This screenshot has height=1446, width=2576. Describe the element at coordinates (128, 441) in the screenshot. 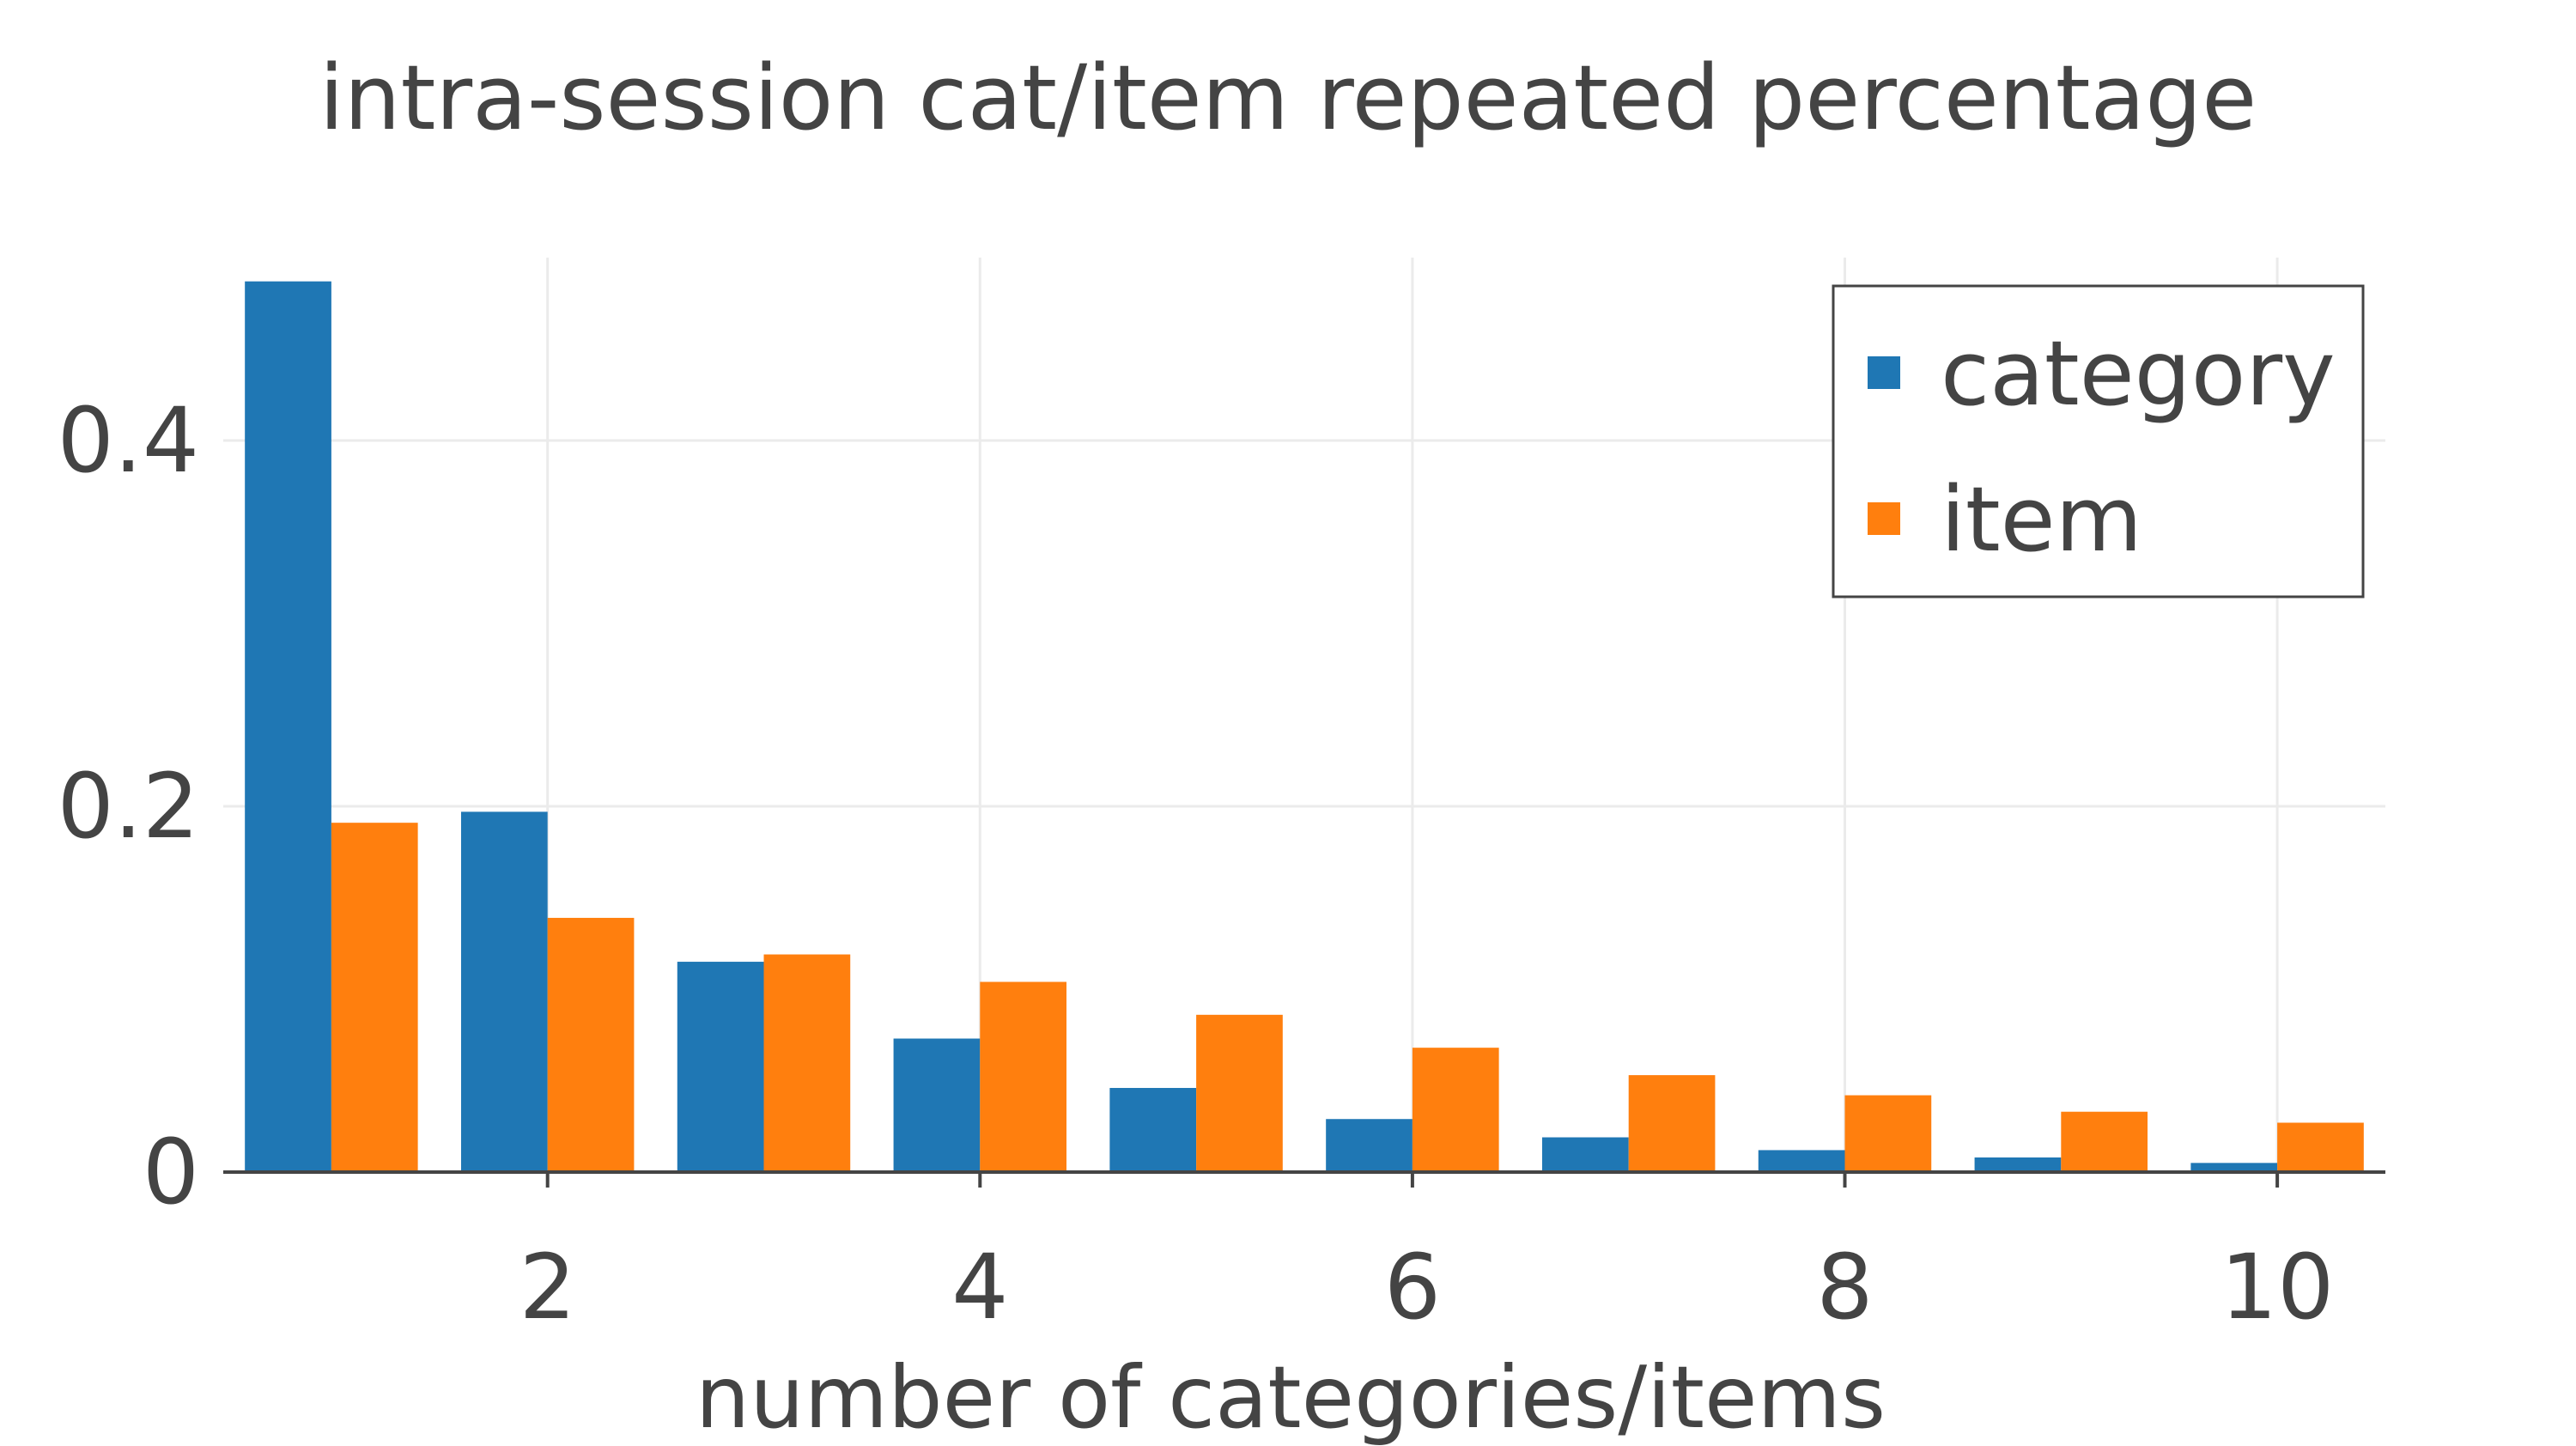

I see `y-tick-label: 0.4` at that location.